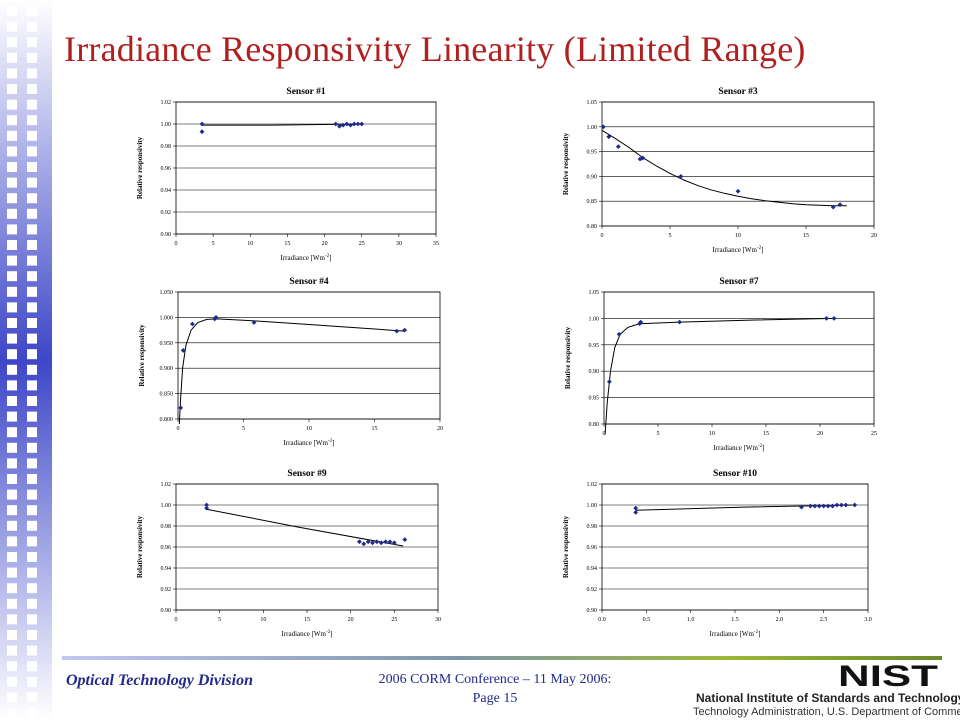  I want to click on sidebar-decoration, so click(26, 360).